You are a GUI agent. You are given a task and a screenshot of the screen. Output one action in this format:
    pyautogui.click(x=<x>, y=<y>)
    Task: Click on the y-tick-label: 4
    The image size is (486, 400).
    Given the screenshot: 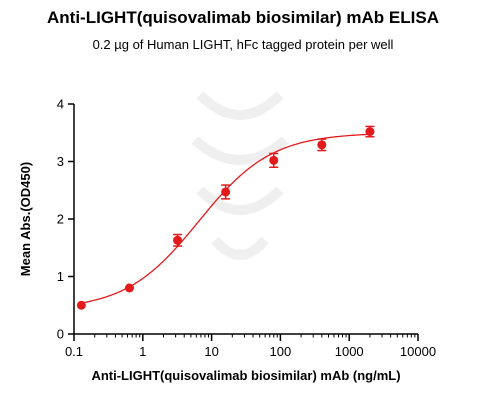 What is the action you would take?
    pyautogui.click(x=60, y=104)
    